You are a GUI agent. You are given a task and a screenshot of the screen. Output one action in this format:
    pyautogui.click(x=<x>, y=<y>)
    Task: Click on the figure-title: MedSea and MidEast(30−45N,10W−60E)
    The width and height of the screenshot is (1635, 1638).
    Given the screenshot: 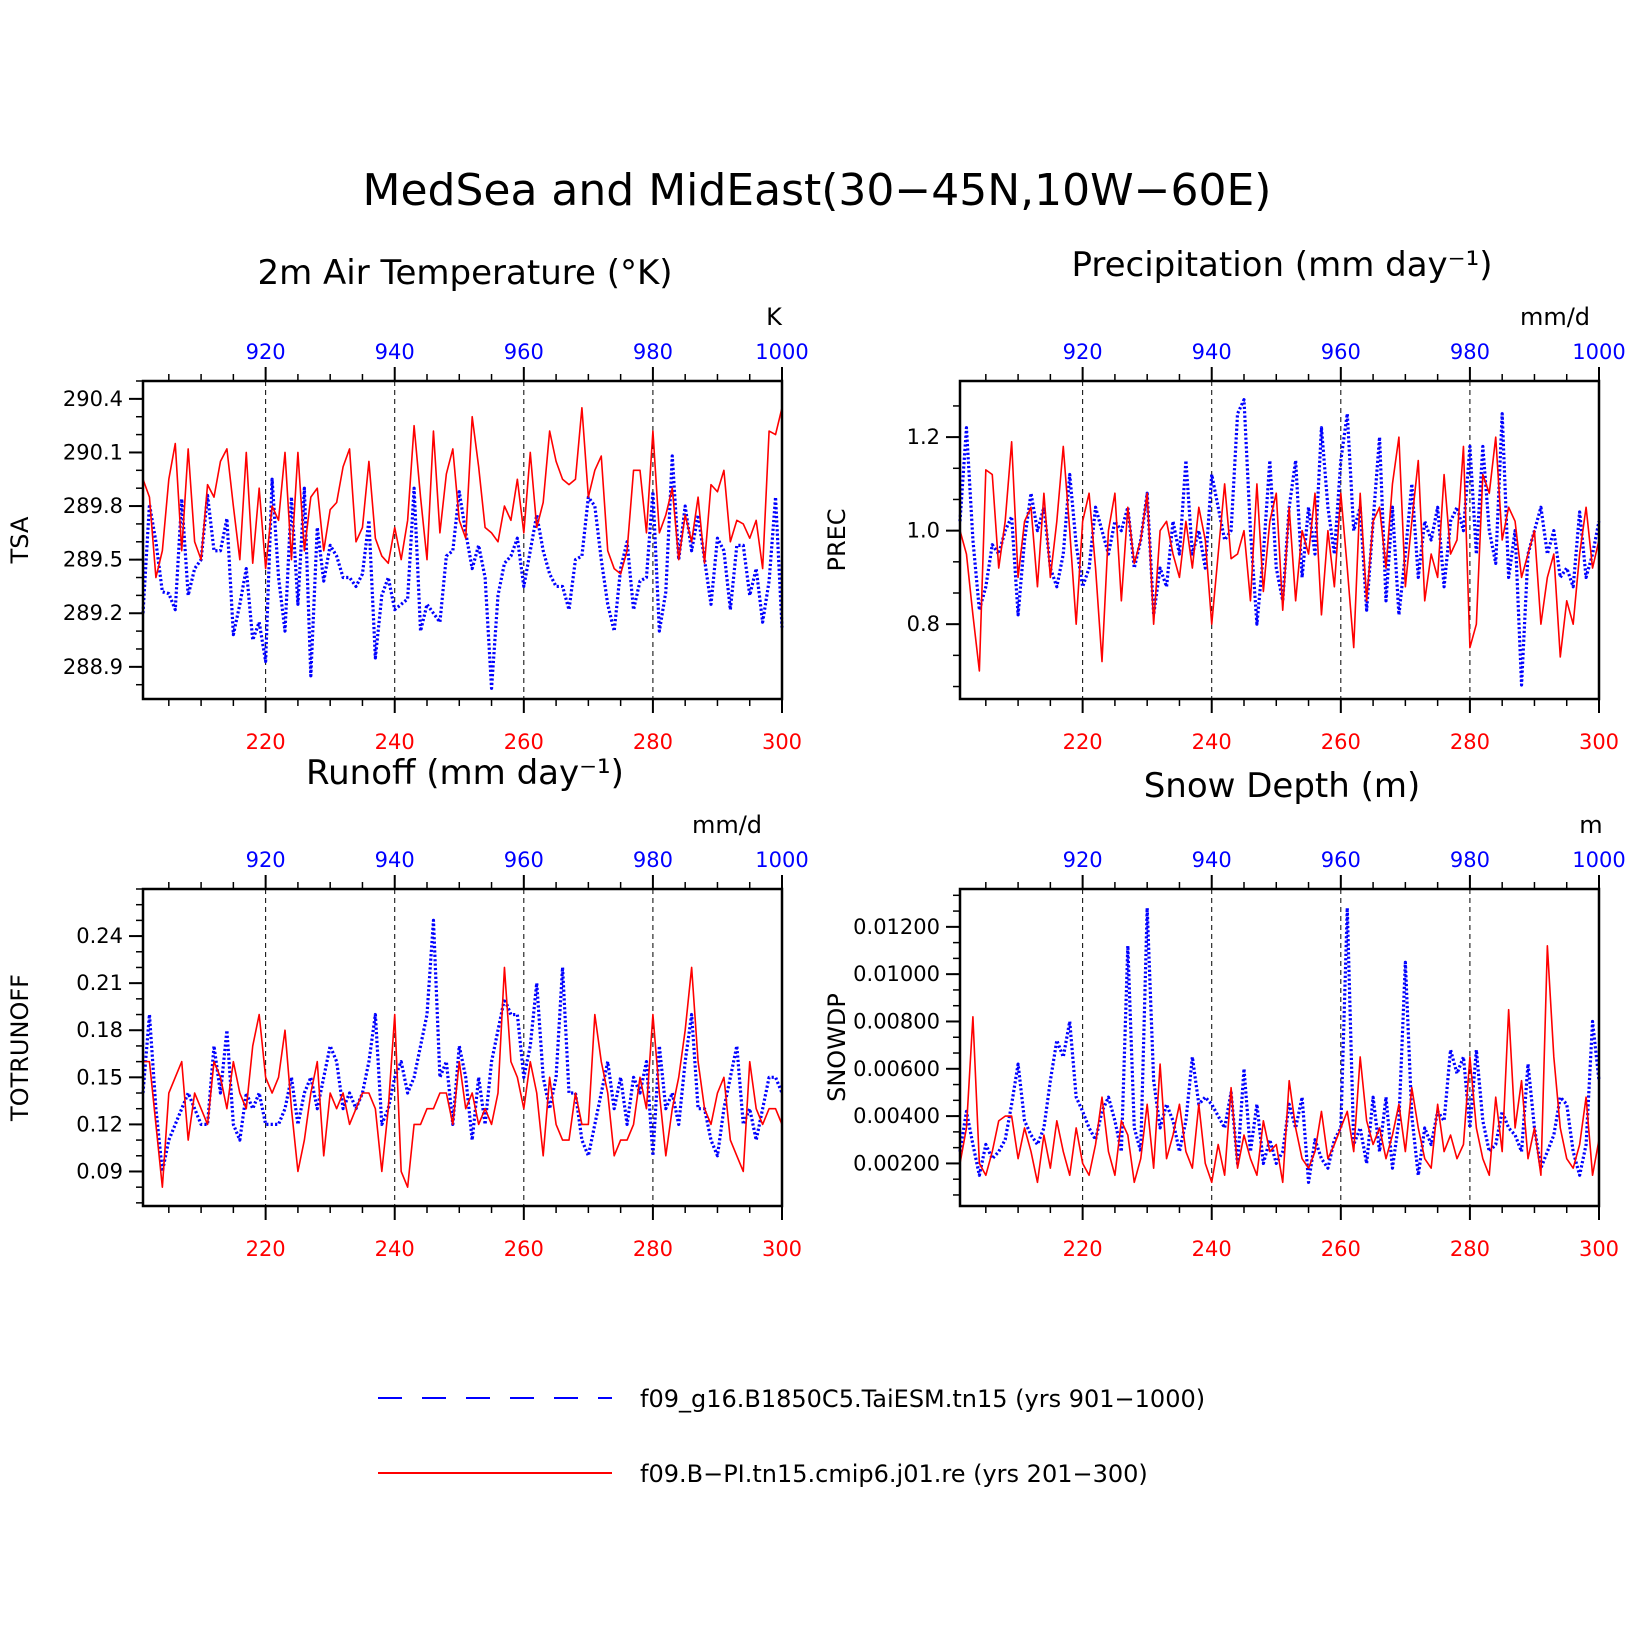 What is the action you would take?
    pyautogui.click(x=817, y=190)
    